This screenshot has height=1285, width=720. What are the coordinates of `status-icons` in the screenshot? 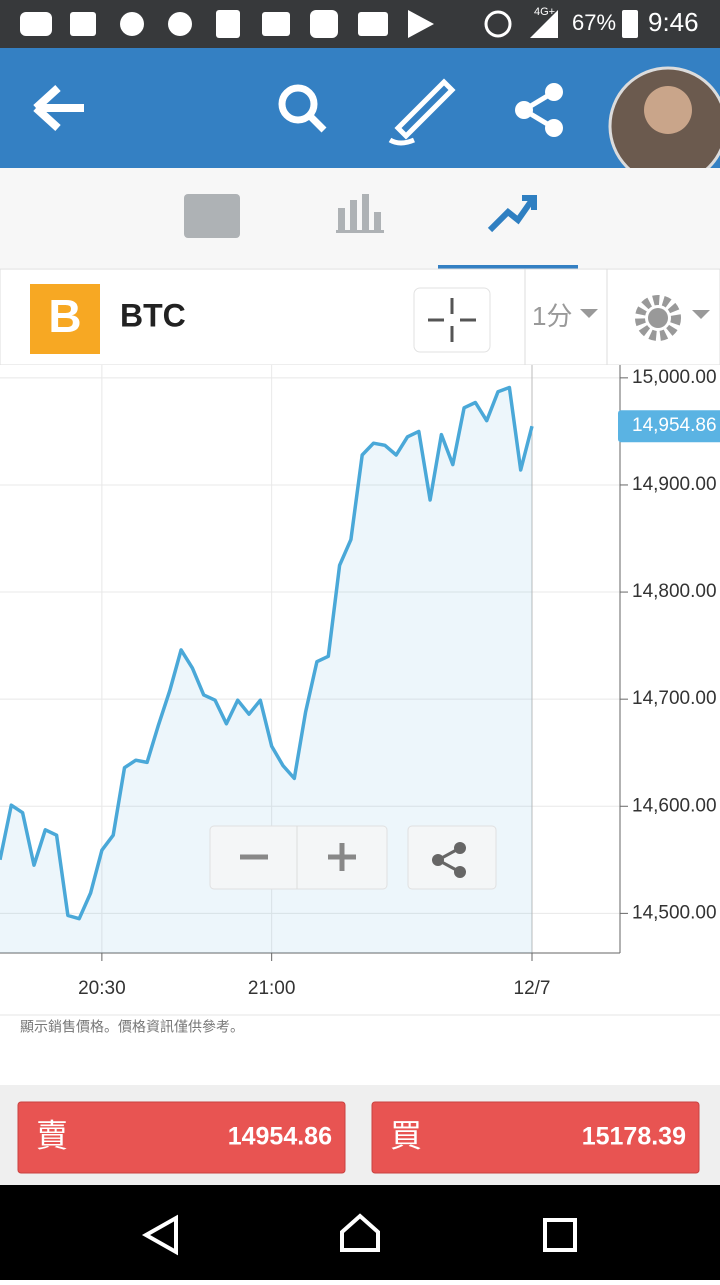 It's located at (329, 24).